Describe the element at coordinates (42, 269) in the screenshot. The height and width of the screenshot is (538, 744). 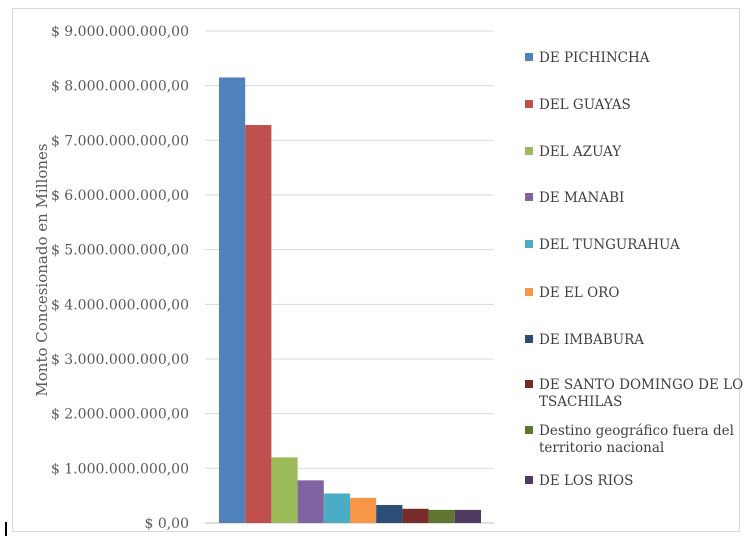
I see `y-axis-label: Monto Concesionado en Millones` at that location.